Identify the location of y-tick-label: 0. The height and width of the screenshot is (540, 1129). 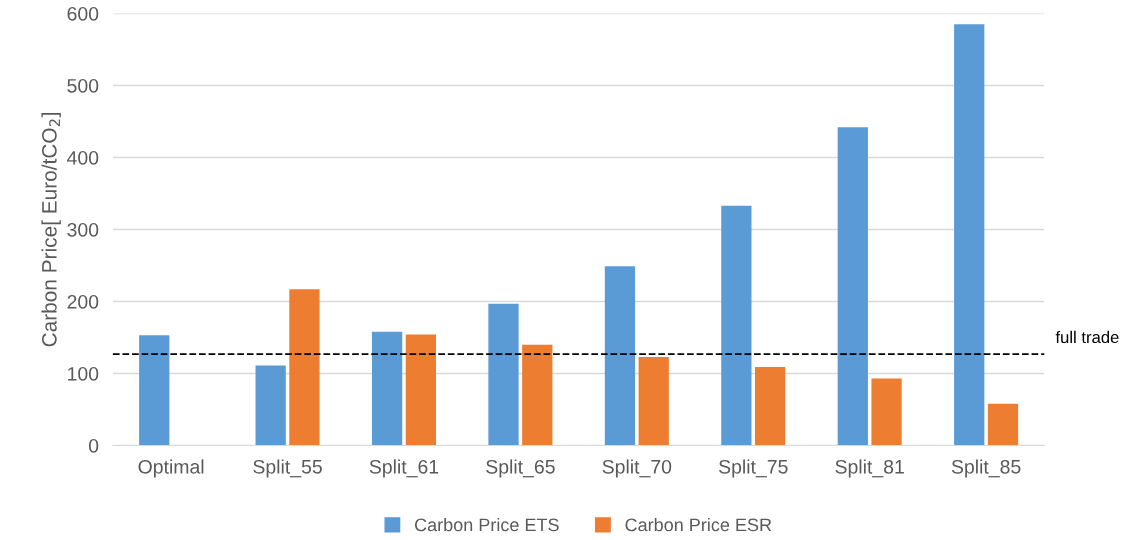
(93, 445).